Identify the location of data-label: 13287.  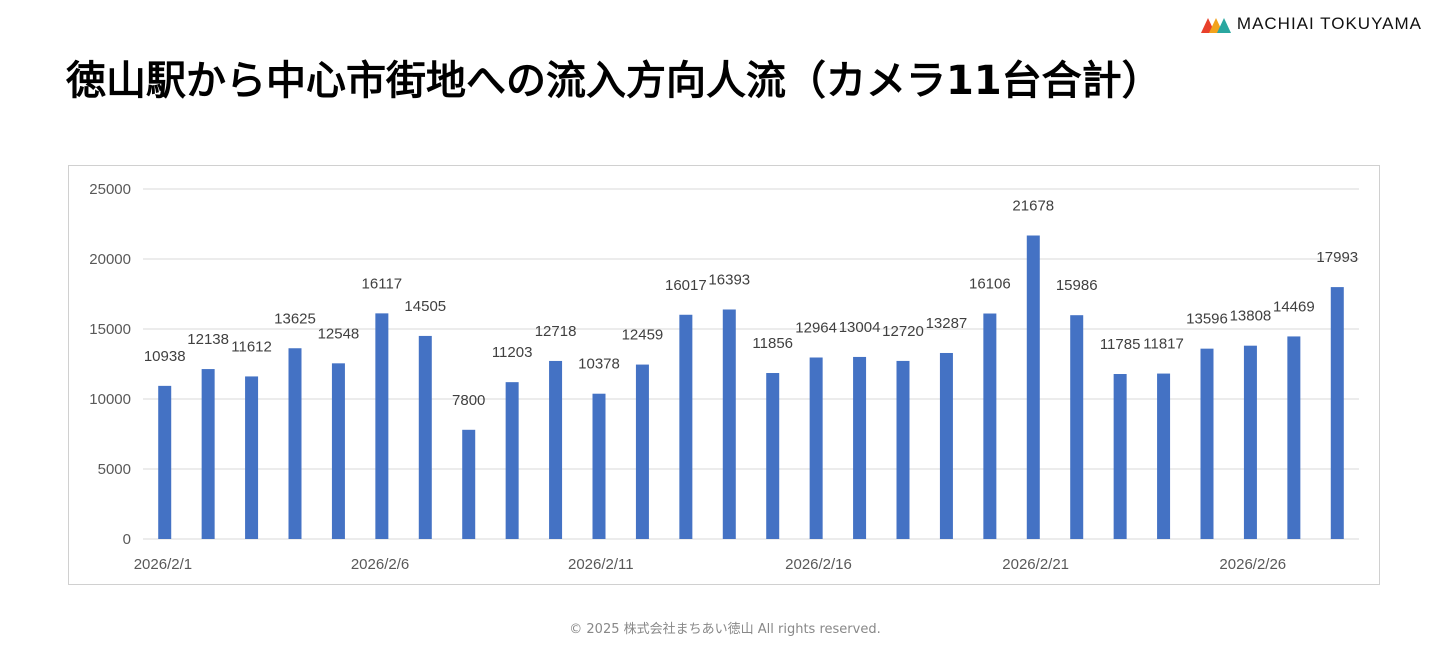
(947, 323).